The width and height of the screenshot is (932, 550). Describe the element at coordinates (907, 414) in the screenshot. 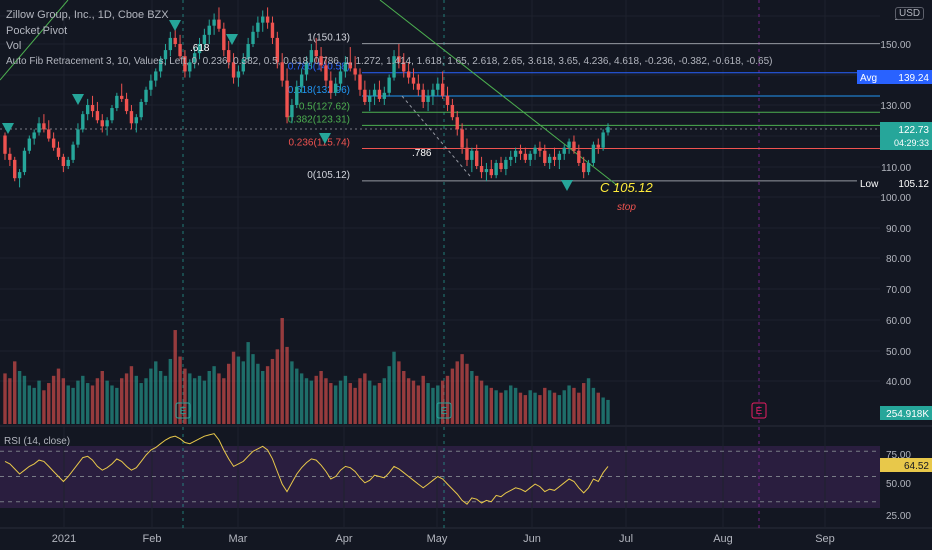

I see `volume-last-value: 254.918K` at that location.